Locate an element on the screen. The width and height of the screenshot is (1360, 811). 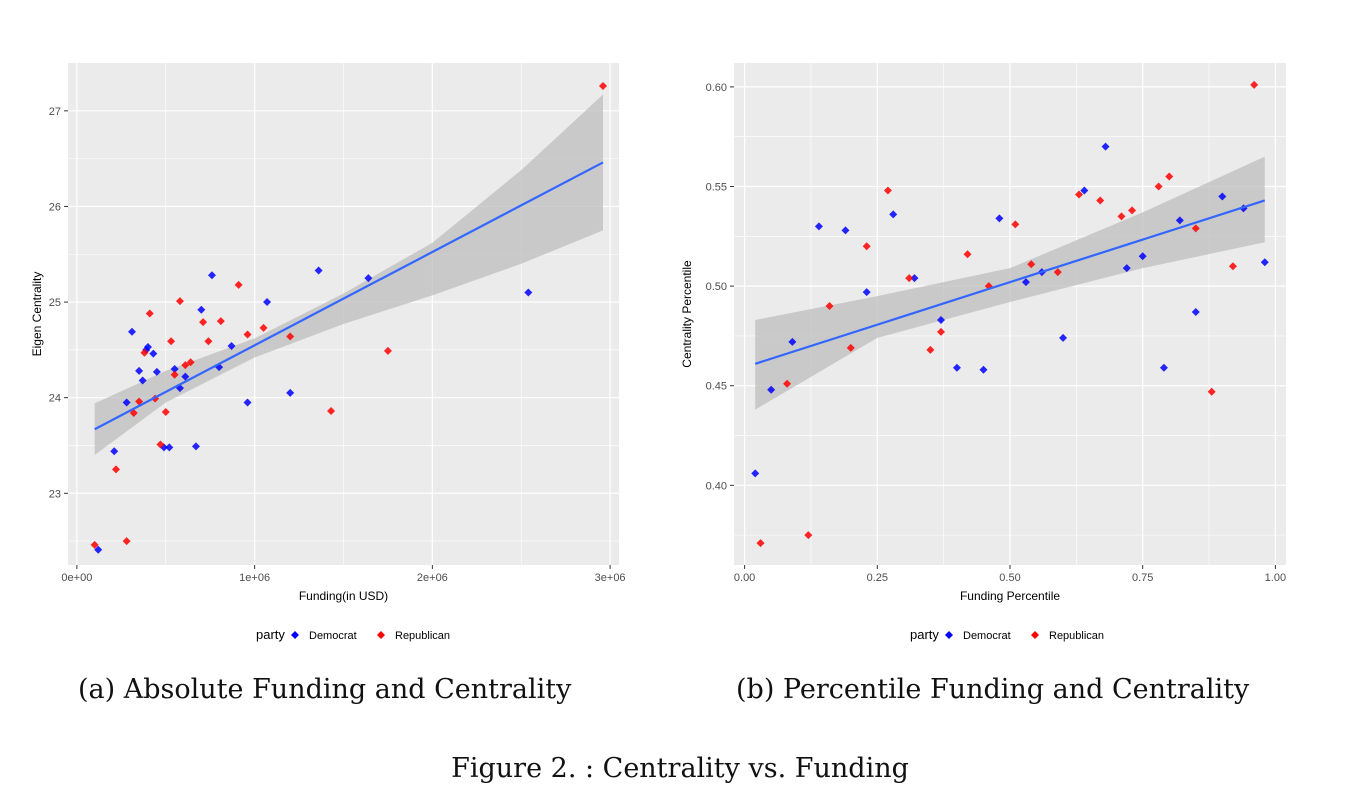
y-tick-label: 0.55 is located at coordinates (716, 188).